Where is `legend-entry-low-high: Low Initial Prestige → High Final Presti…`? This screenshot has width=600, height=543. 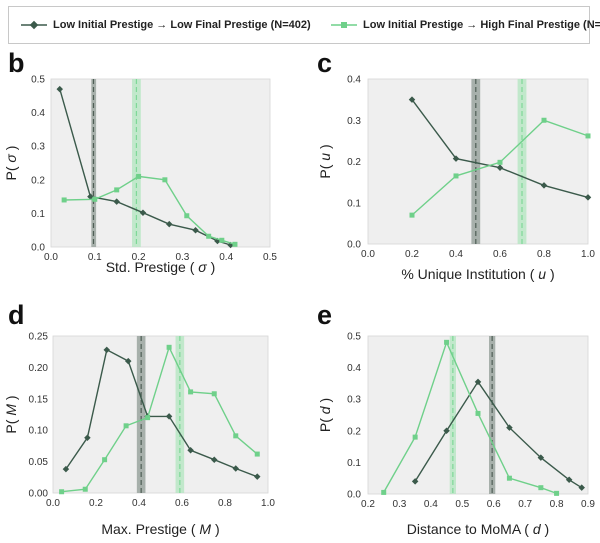 legend-entry-low-high: Low Initial Prestige → High Final Presti… is located at coordinates (465, 25).